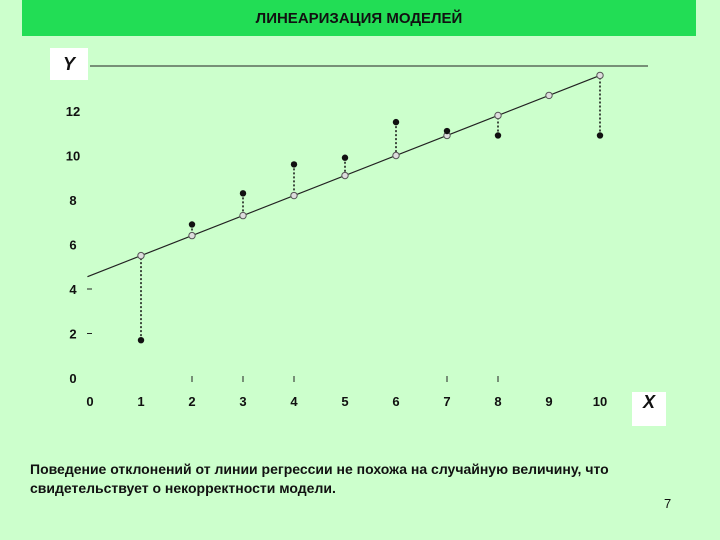 This screenshot has width=720, height=540. What do you see at coordinates (72, 378) in the screenshot?
I see `y-tick-label-0: 0` at bounding box center [72, 378].